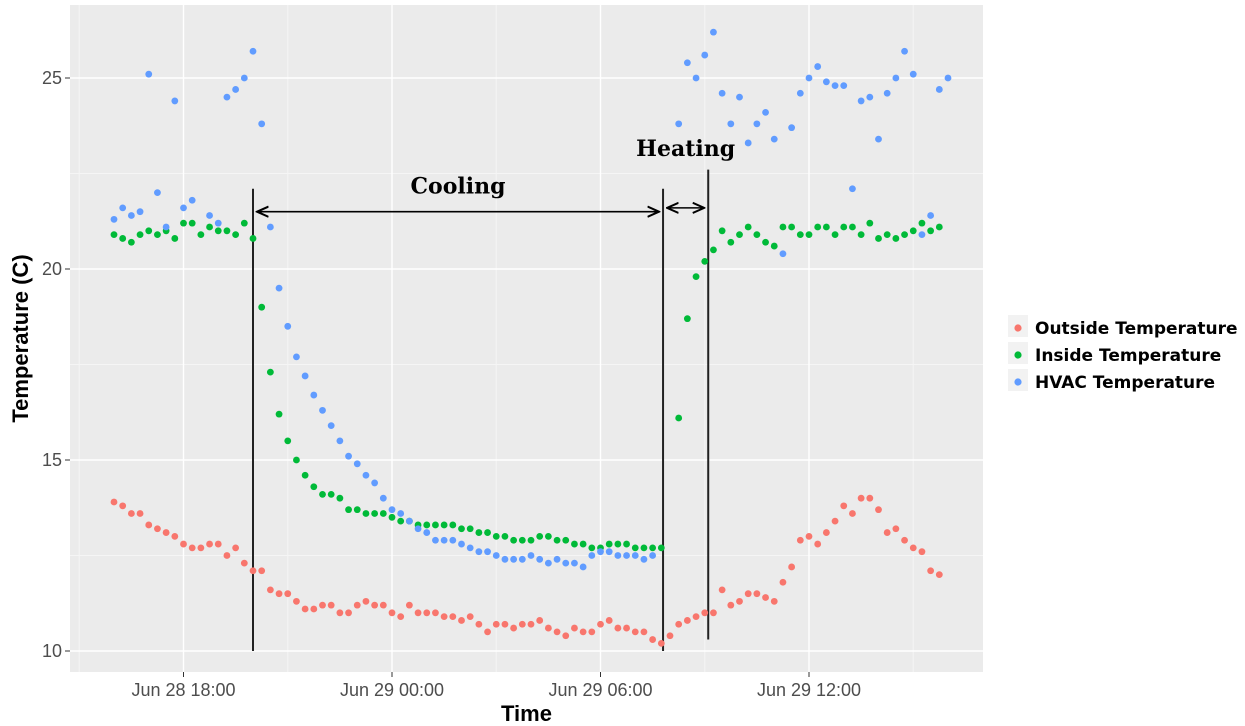  What do you see at coordinates (526, 570) in the screenshot?
I see `series-points` at bounding box center [526, 570].